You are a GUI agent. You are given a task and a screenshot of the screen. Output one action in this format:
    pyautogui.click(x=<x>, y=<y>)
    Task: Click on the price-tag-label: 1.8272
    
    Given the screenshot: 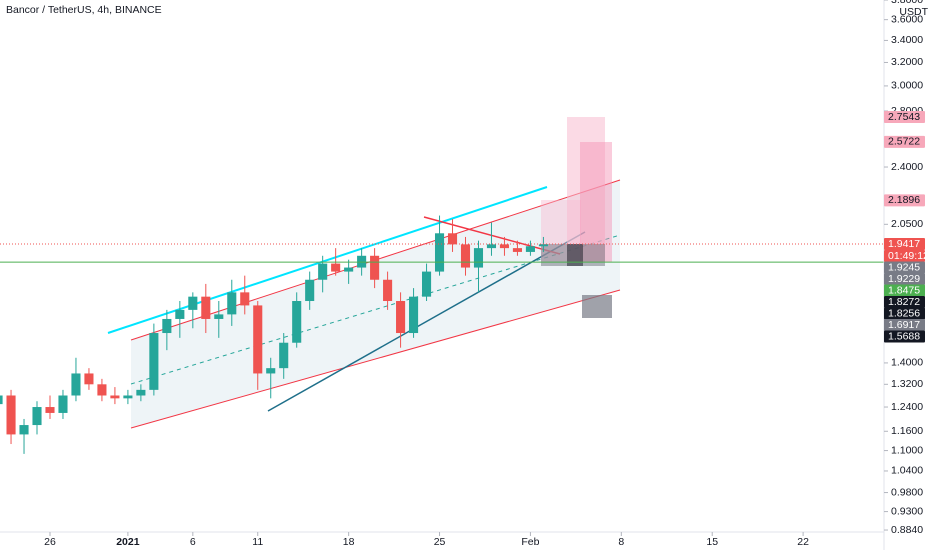 What is the action you would take?
    pyautogui.click(x=904, y=302)
    